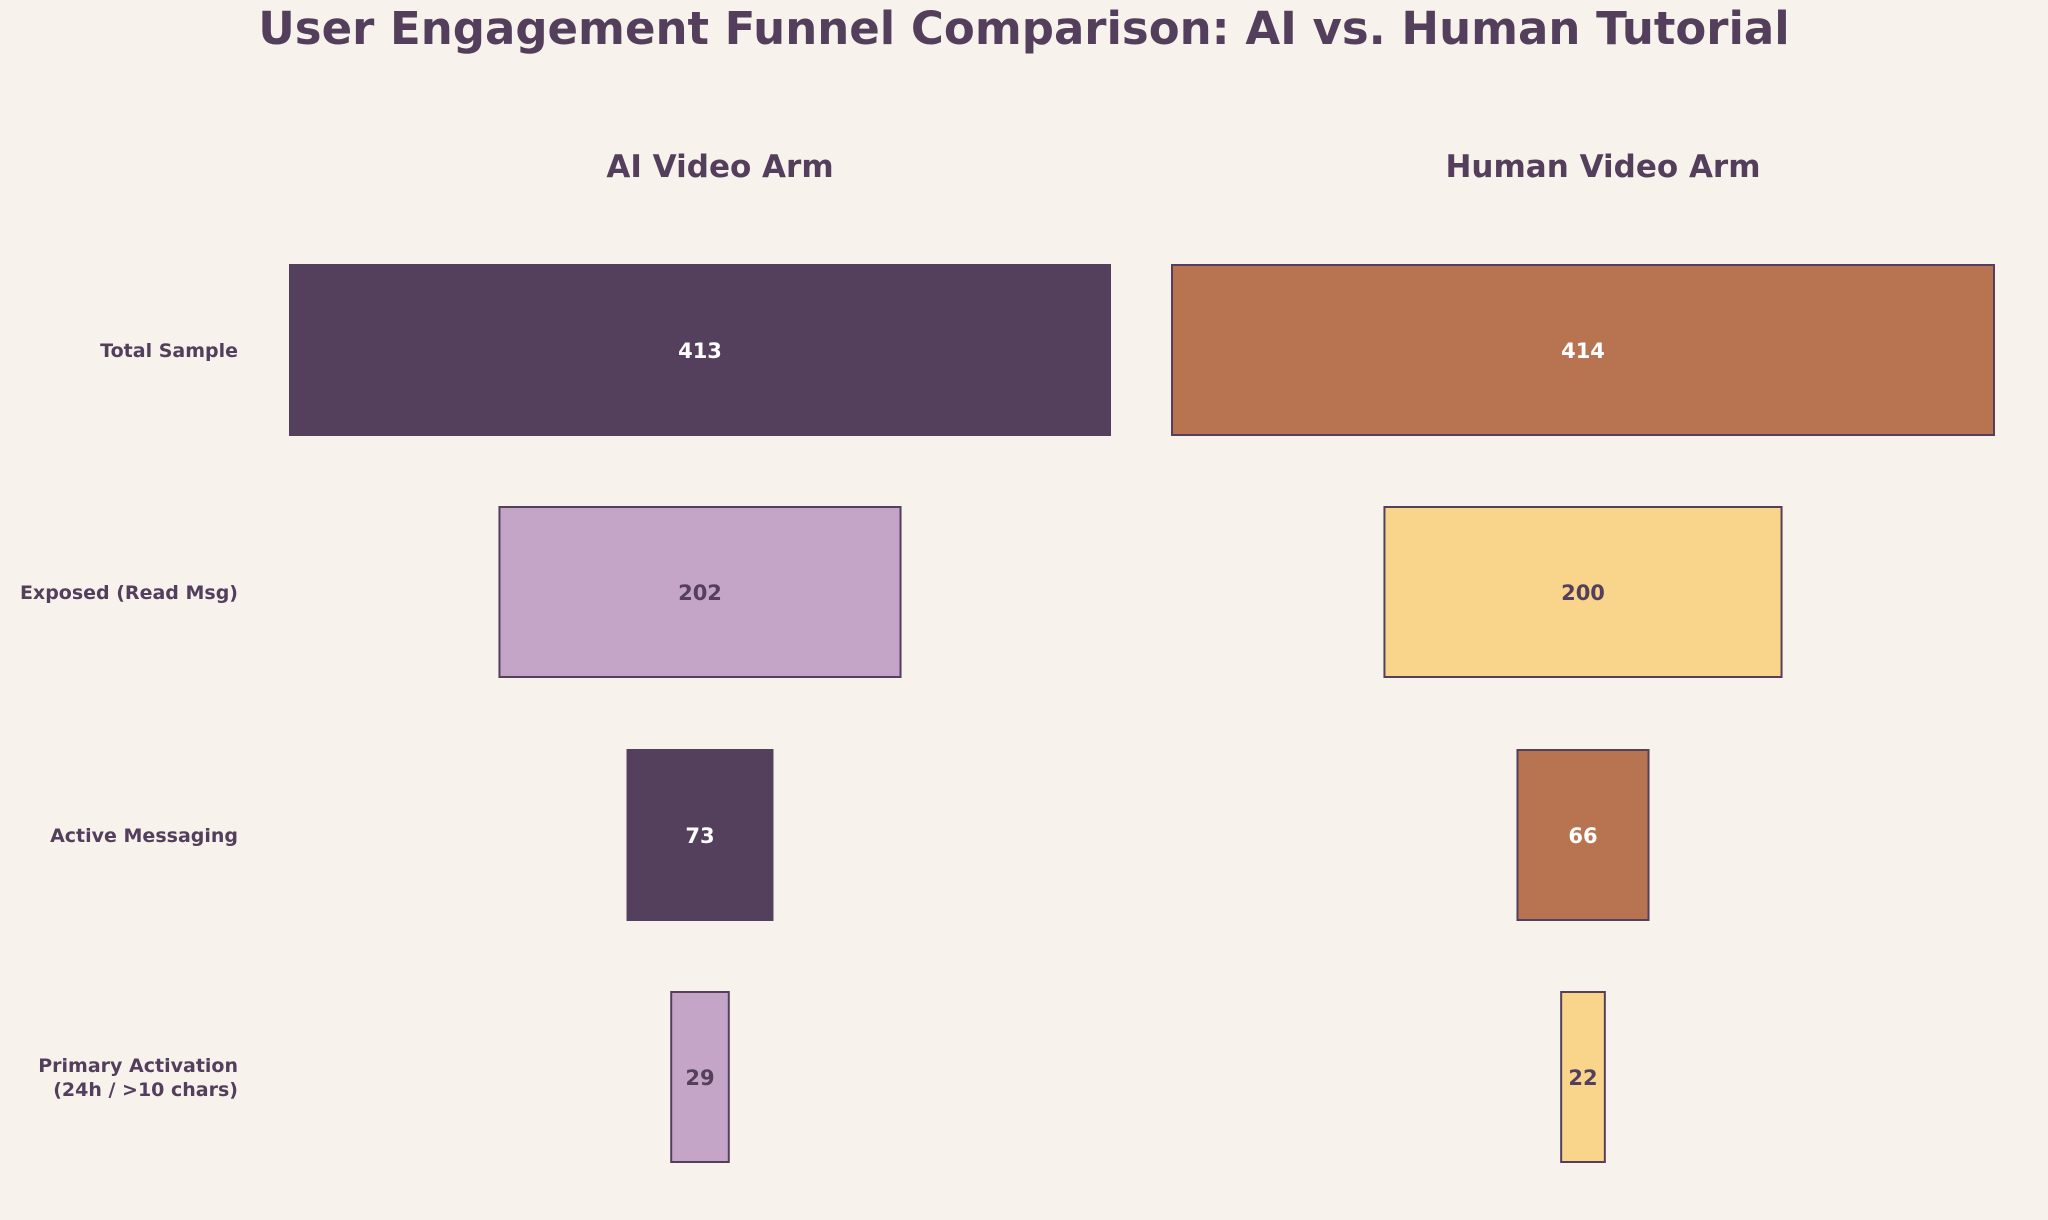  I want to click on stage-label: Active Messaging, so click(144, 836).